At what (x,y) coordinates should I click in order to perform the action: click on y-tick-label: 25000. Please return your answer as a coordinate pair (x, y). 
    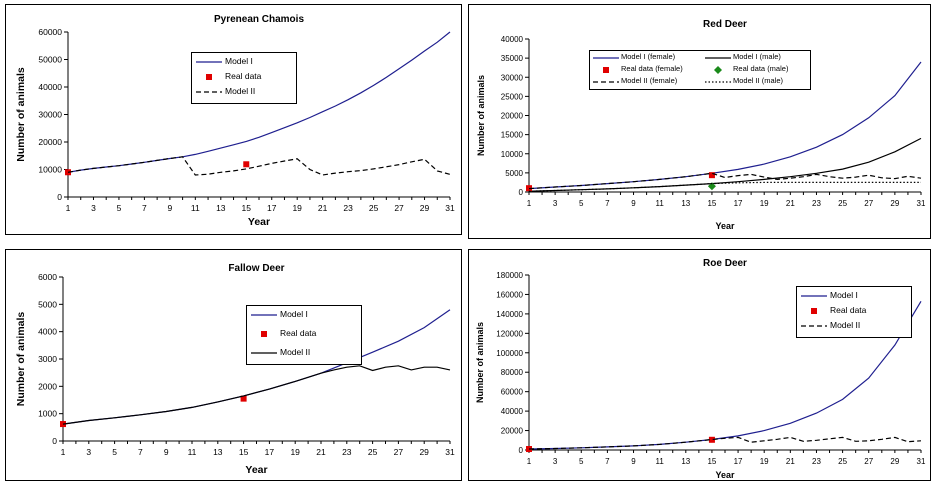
    Looking at the image, I should click on (512, 96).